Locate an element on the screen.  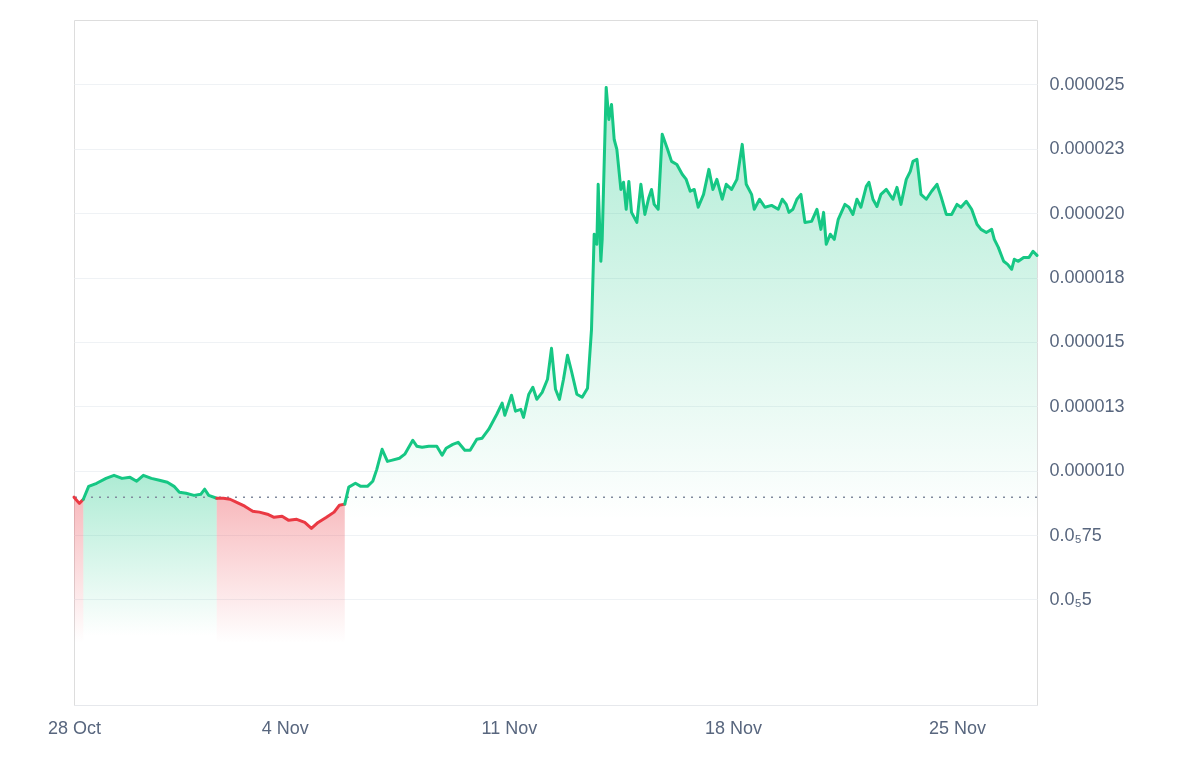
y-tick-label: 0.000010 is located at coordinates (1087, 470).